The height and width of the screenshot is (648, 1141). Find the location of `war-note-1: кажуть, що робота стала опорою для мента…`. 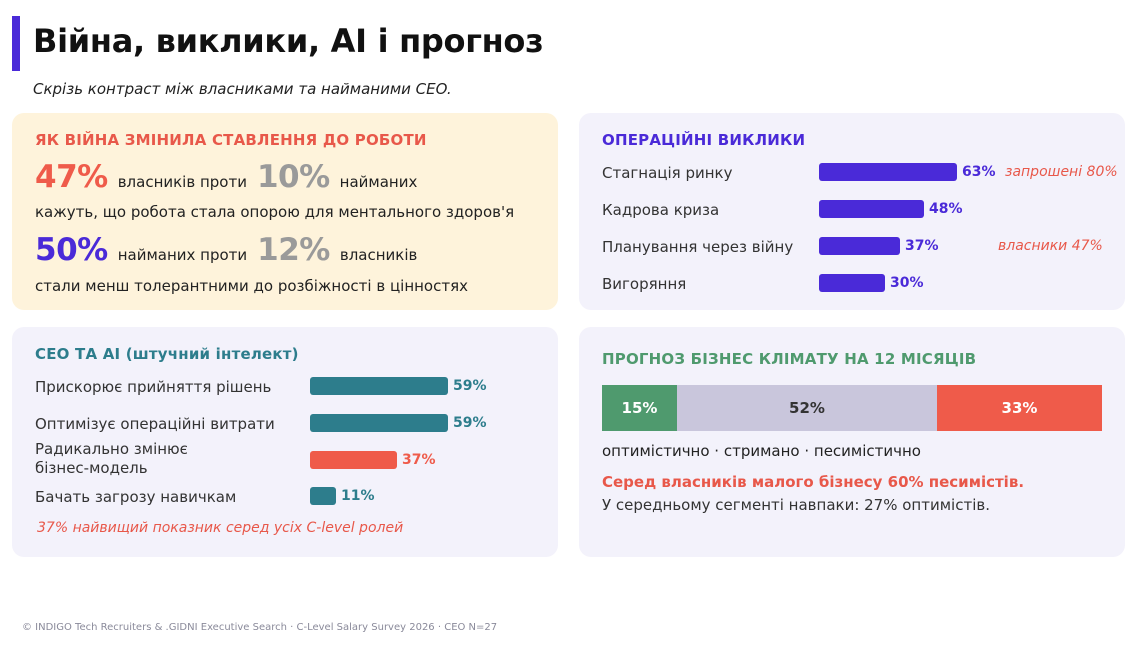

war-note-1: кажуть, що робота стала опорою для мента… is located at coordinates (275, 212).